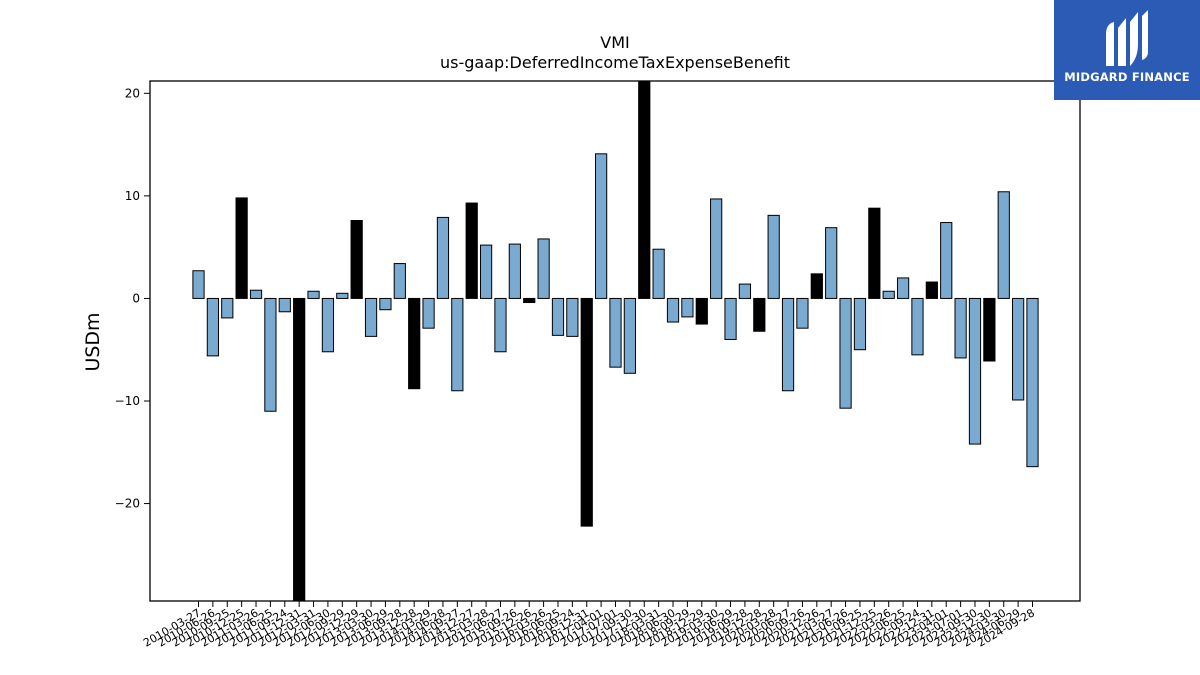  Describe the element at coordinates (132, 93) in the screenshot. I see `y-tick-label: 20` at that location.